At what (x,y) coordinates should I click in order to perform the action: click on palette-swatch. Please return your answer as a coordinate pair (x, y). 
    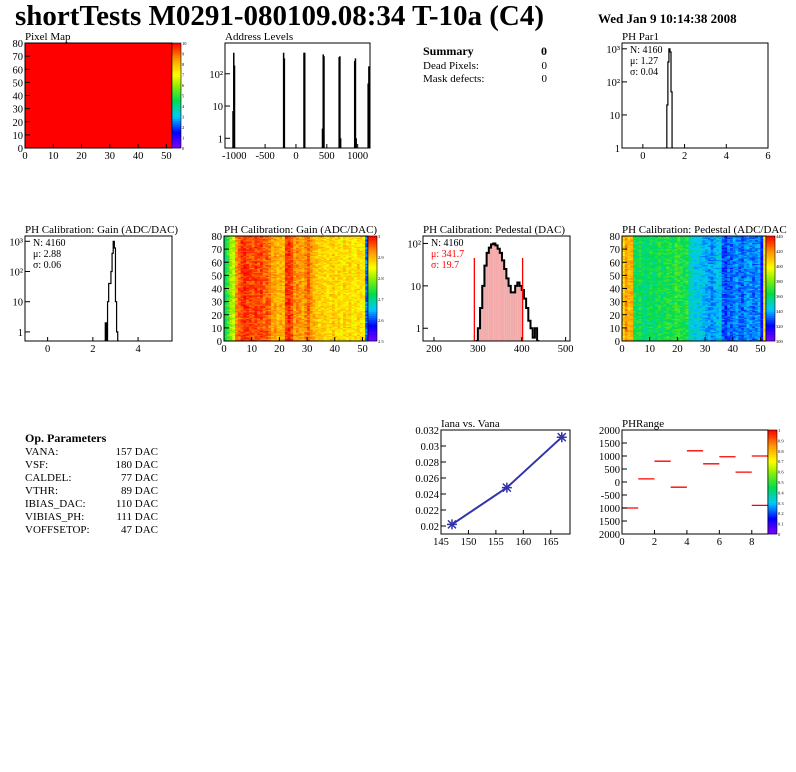
    Looking at the image, I should click on (372, 275).